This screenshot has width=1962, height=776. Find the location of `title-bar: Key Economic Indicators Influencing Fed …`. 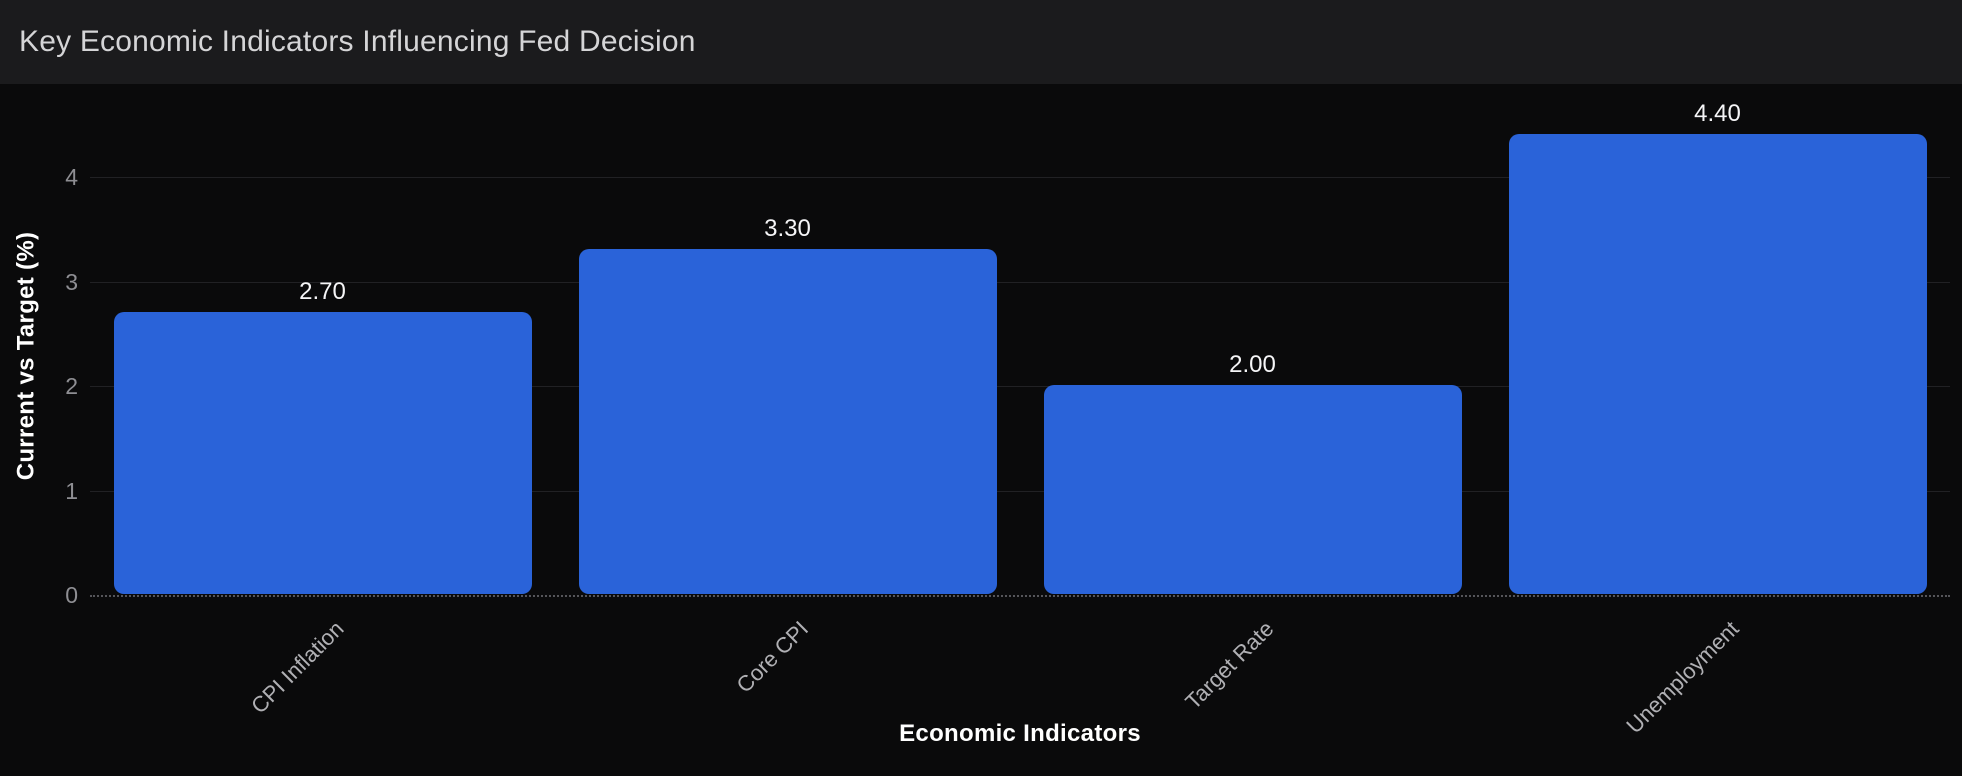

title-bar: Key Economic Indicators Influencing Fed … is located at coordinates (981, 42).